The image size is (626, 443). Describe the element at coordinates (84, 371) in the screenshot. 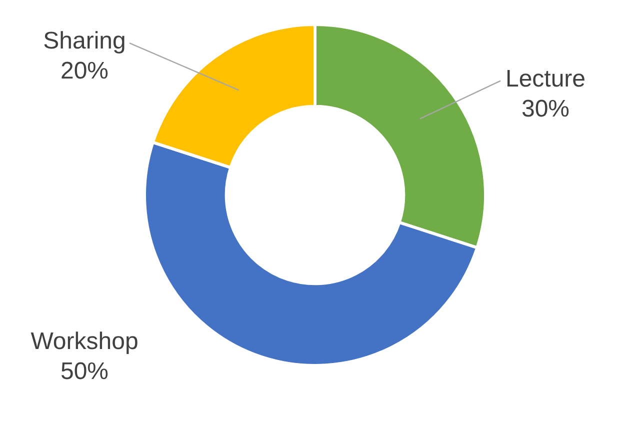

I see `data-label: 50%` at that location.